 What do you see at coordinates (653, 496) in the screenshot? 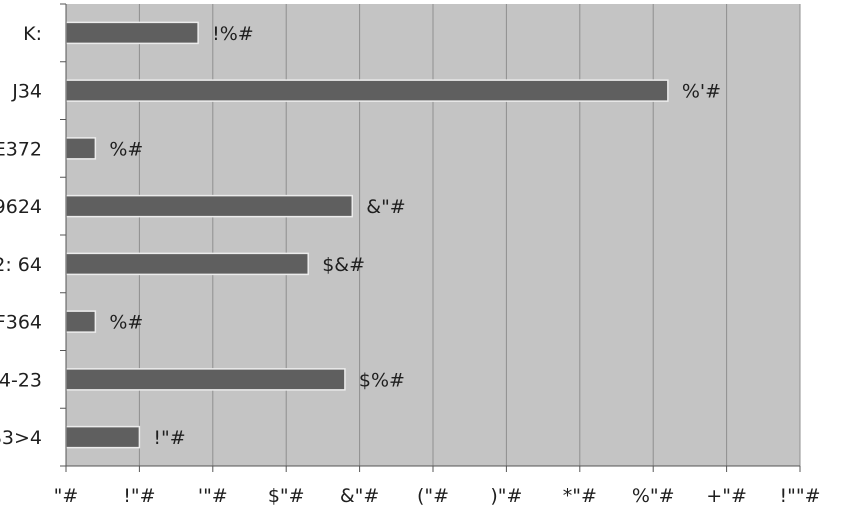
I see `x-tick-label: %"#` at bounding box center [653, 496].